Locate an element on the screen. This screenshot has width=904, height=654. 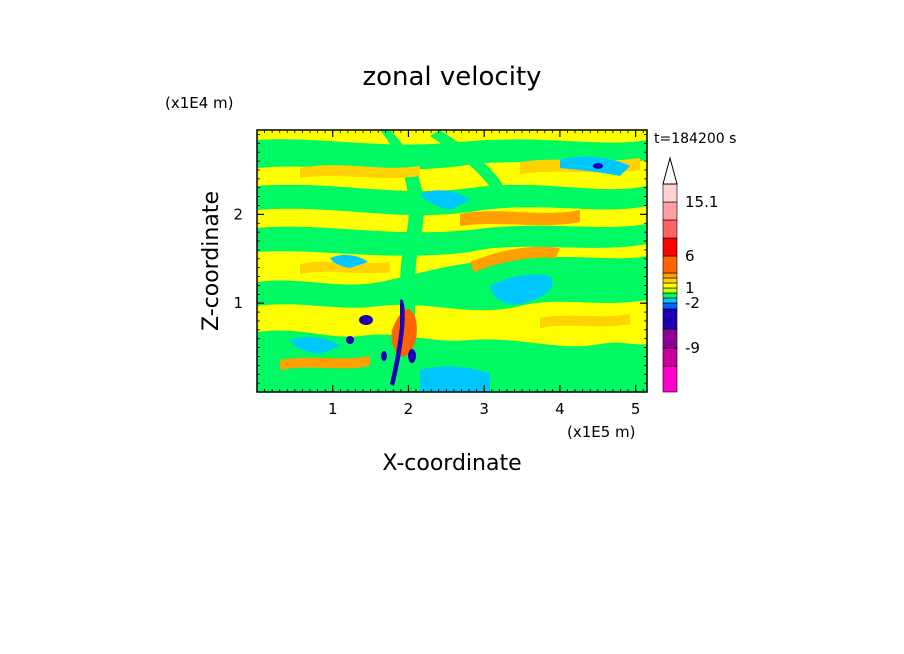
colorbar is located at coordinates (670, 274).